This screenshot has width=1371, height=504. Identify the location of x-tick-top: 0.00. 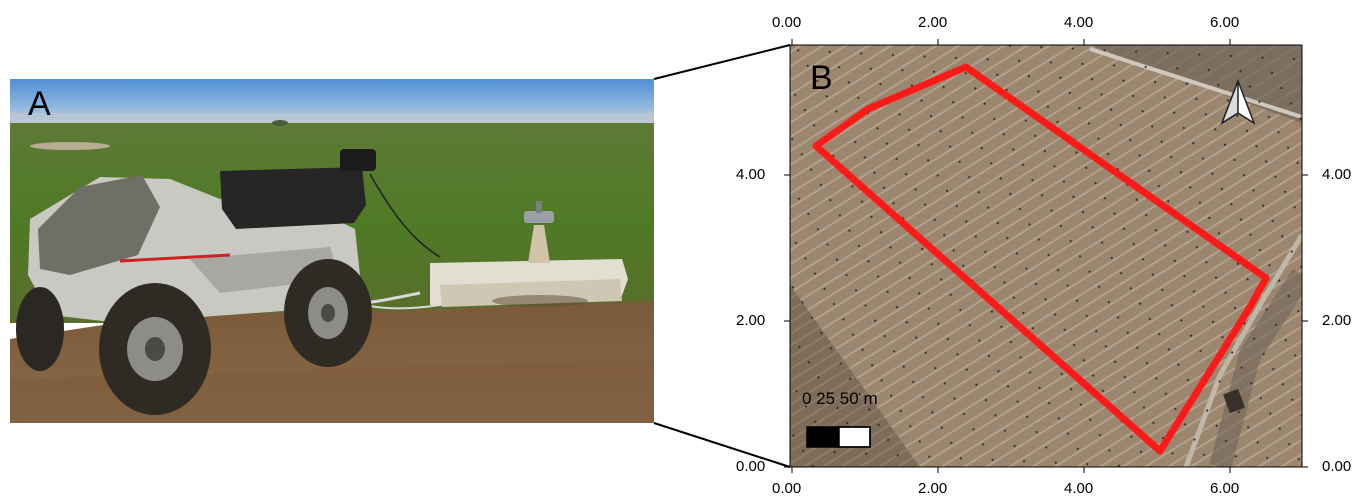
(787, 22).